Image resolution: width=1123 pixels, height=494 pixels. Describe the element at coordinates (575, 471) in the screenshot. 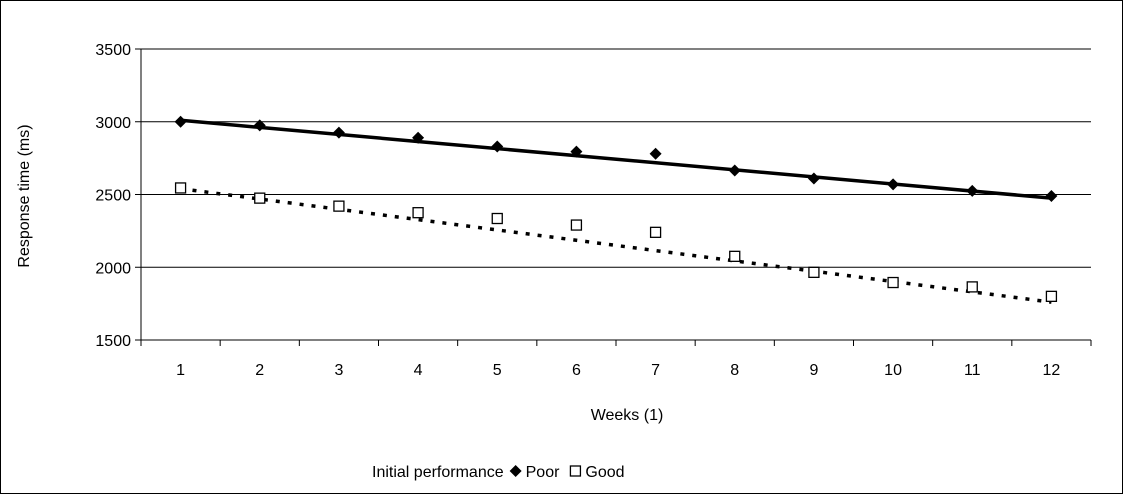

I see `legend-good-marker` at that location.